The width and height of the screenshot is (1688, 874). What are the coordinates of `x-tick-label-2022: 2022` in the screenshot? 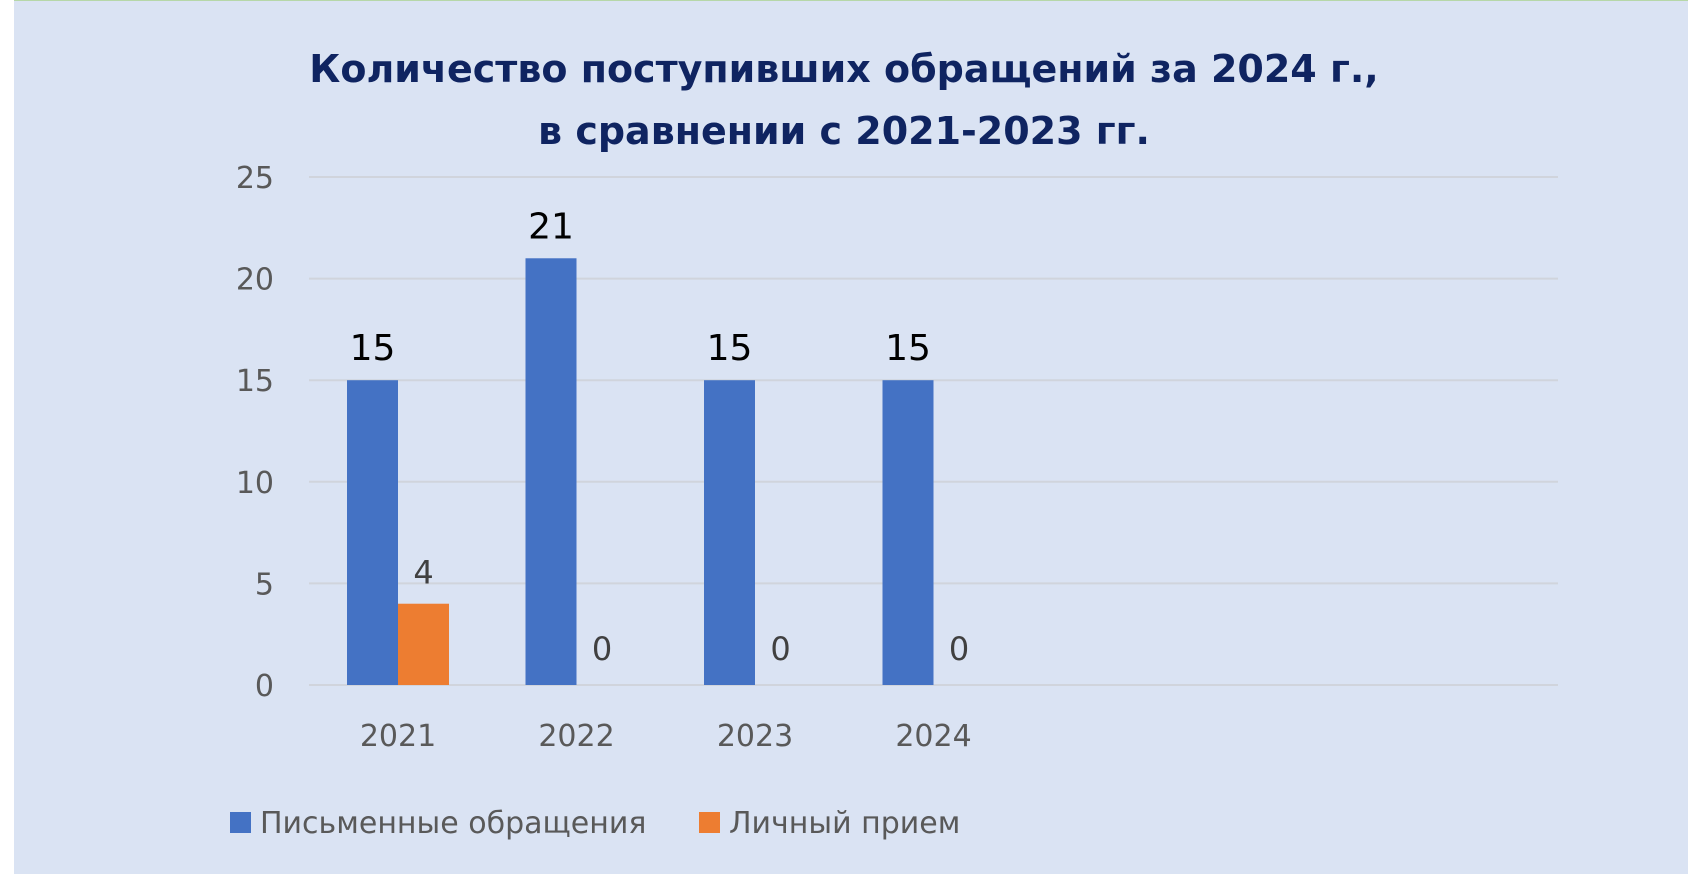 It's located at (576, 736).